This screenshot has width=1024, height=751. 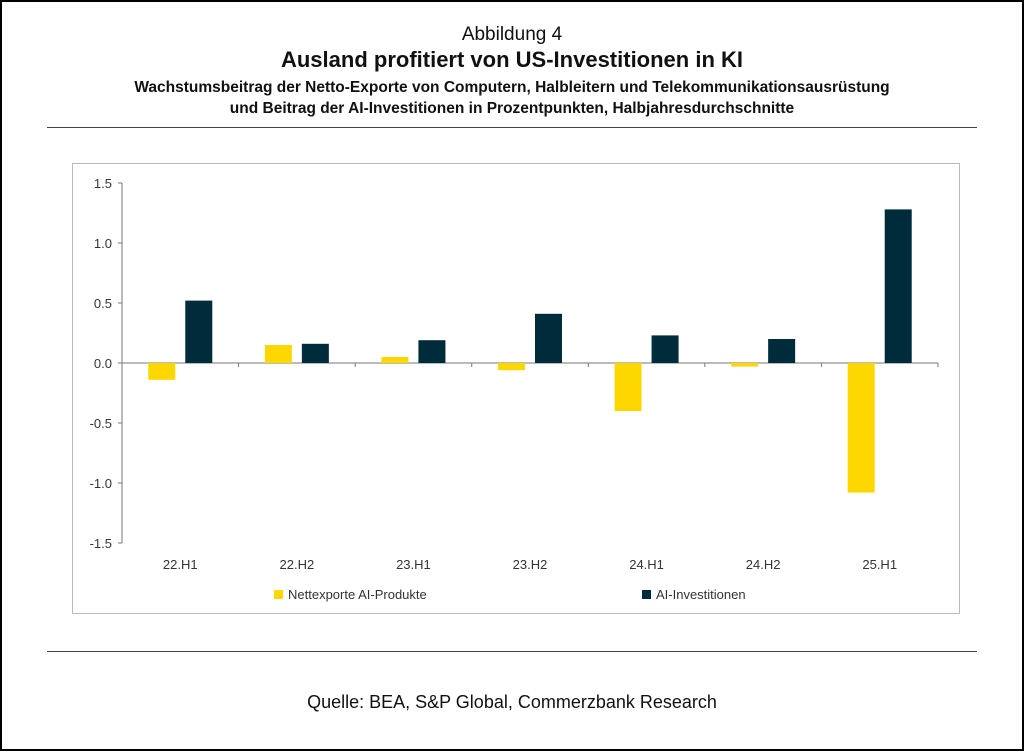 I want to click on figure-label: Abbildung 4, so click(x=512, y=34).